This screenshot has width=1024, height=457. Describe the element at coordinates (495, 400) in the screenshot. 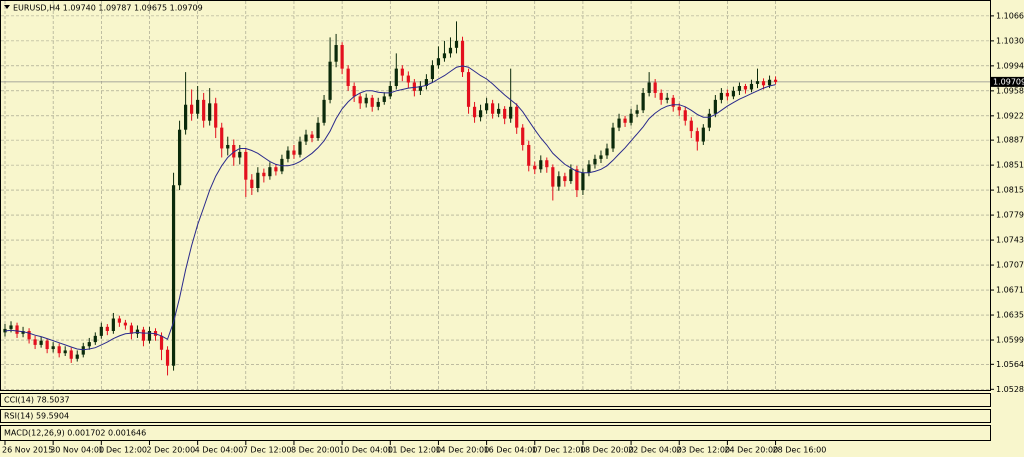

I see `cci-panel` at that location.